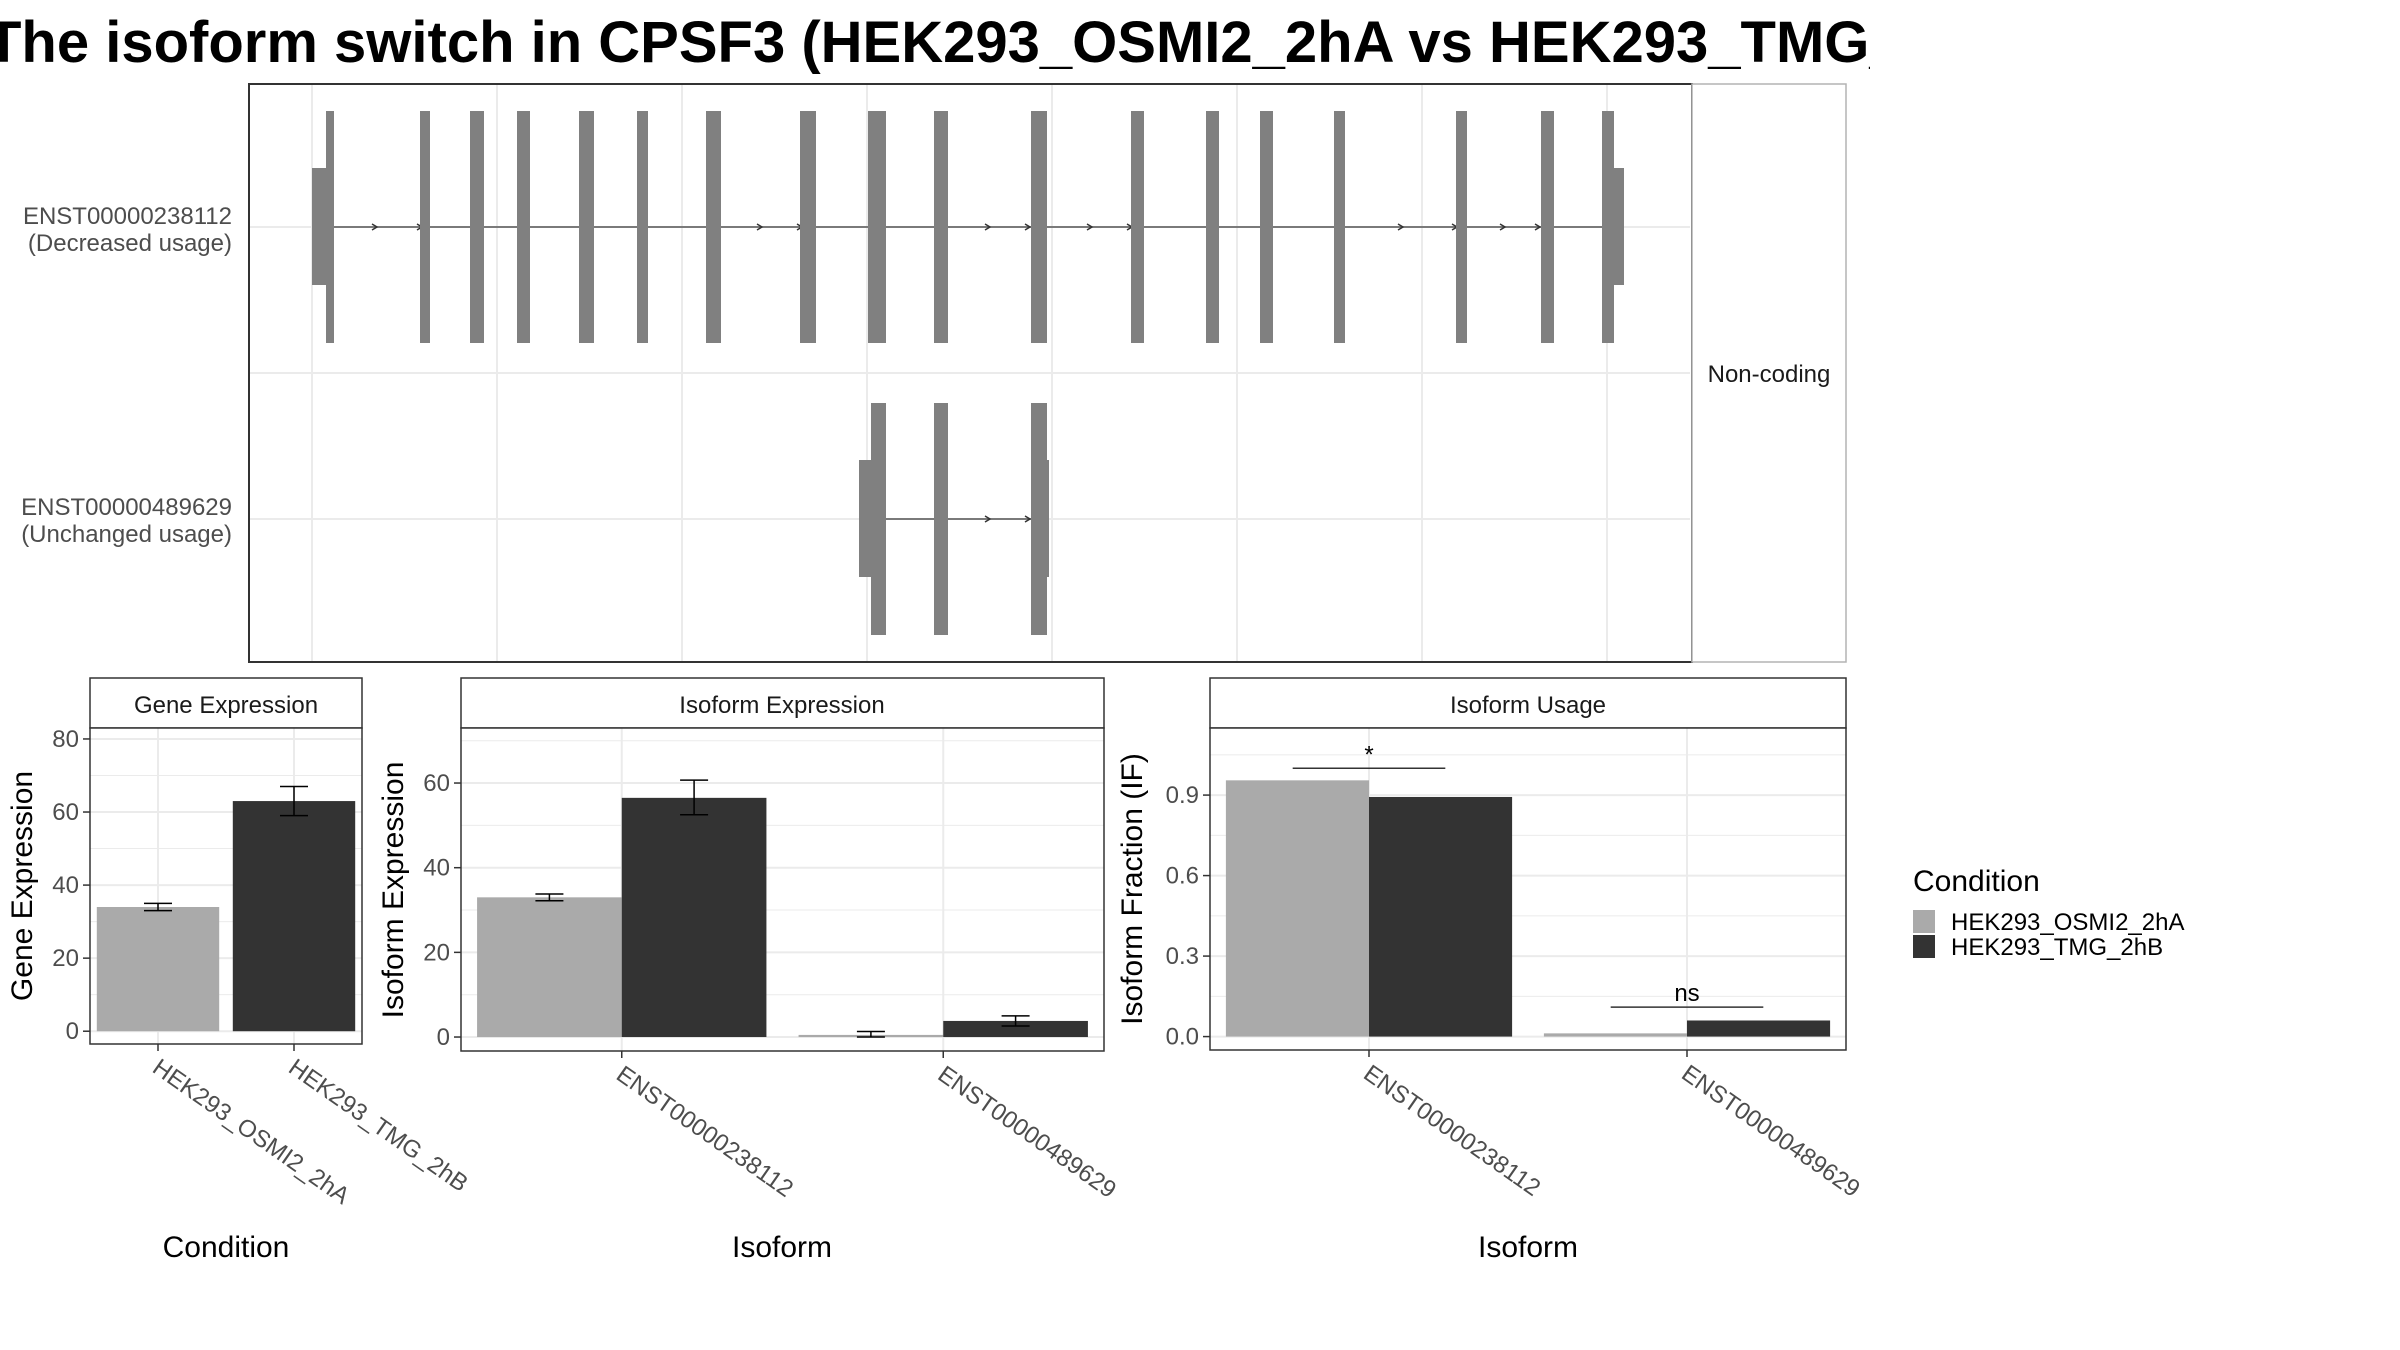  Describe the element at coordinates (127, 216) in the screenshot. I see `transcript-id-label: ENST00000238112` at that location.